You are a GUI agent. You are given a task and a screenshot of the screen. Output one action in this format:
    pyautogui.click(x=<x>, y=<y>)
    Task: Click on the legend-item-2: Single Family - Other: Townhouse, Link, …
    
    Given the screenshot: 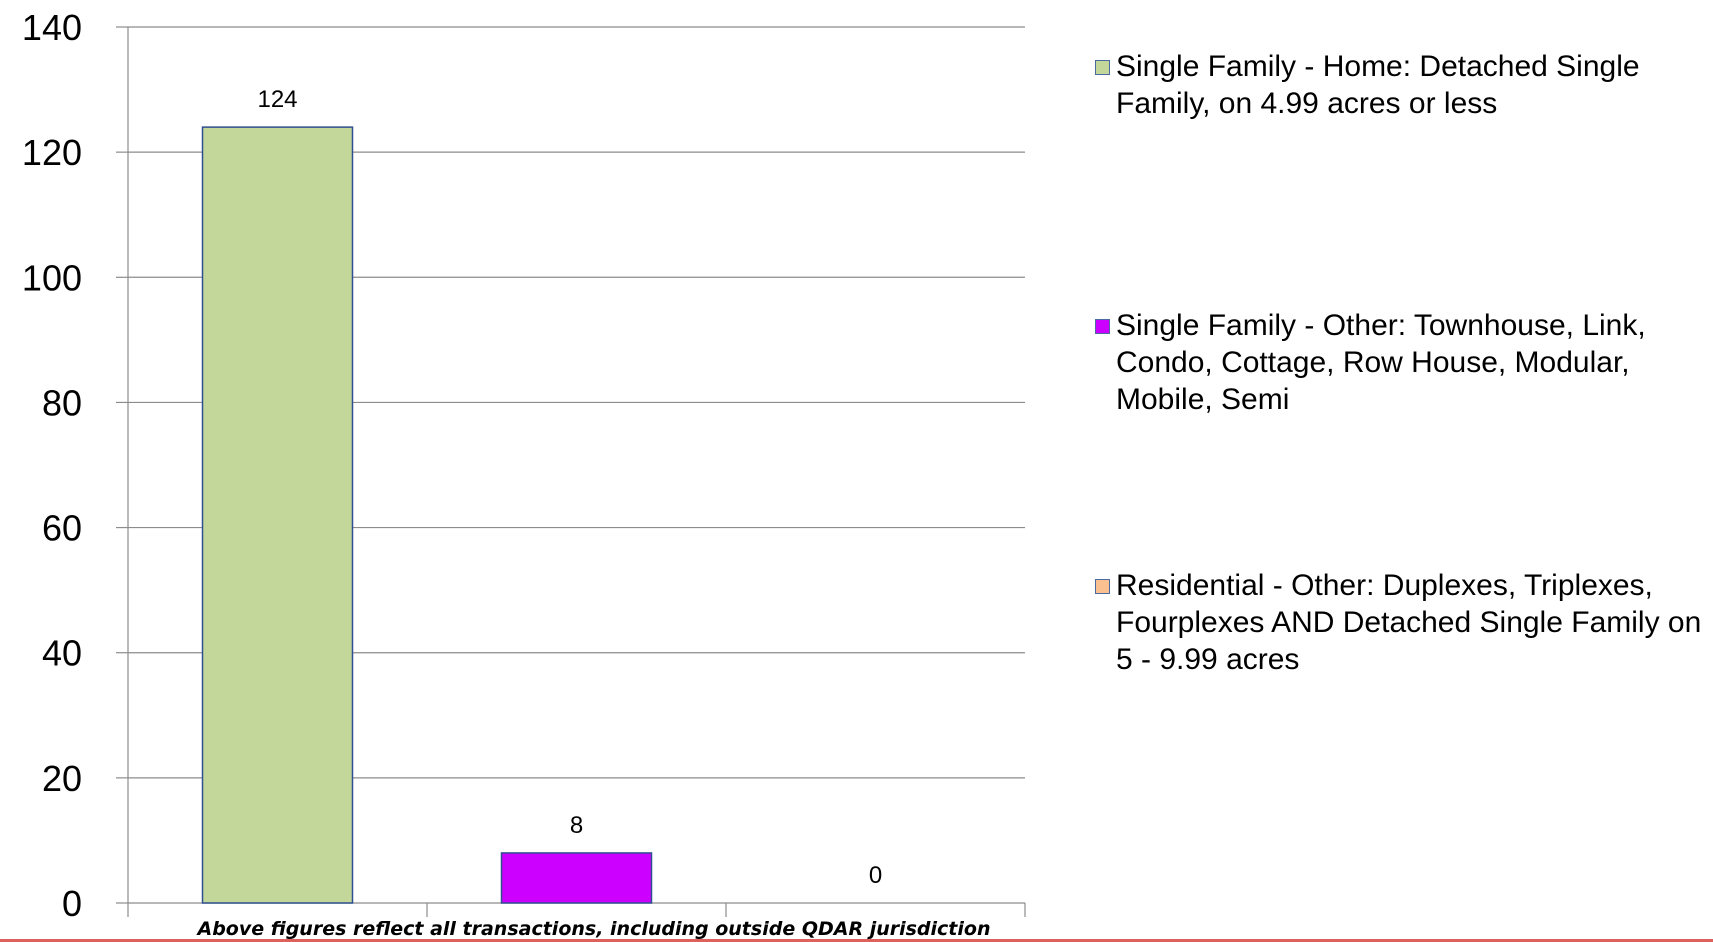 What is the action you would take?
    pyautogui.click(x=1401, y=362)
    